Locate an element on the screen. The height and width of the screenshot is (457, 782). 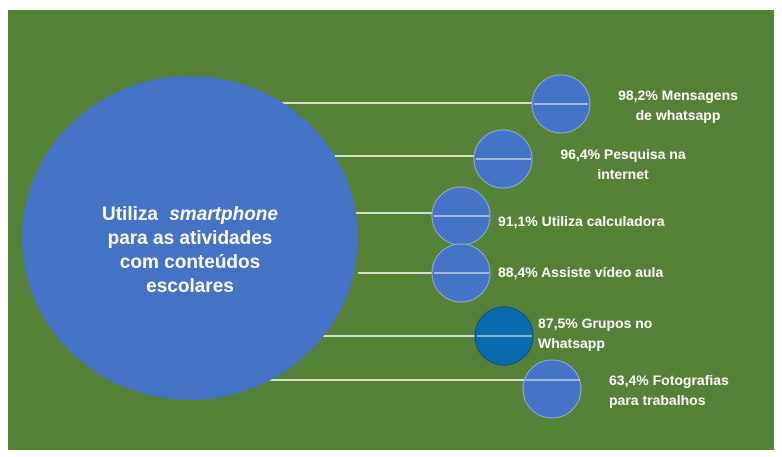
center-line-2: para as atividades is located at coordinates (190, 238).